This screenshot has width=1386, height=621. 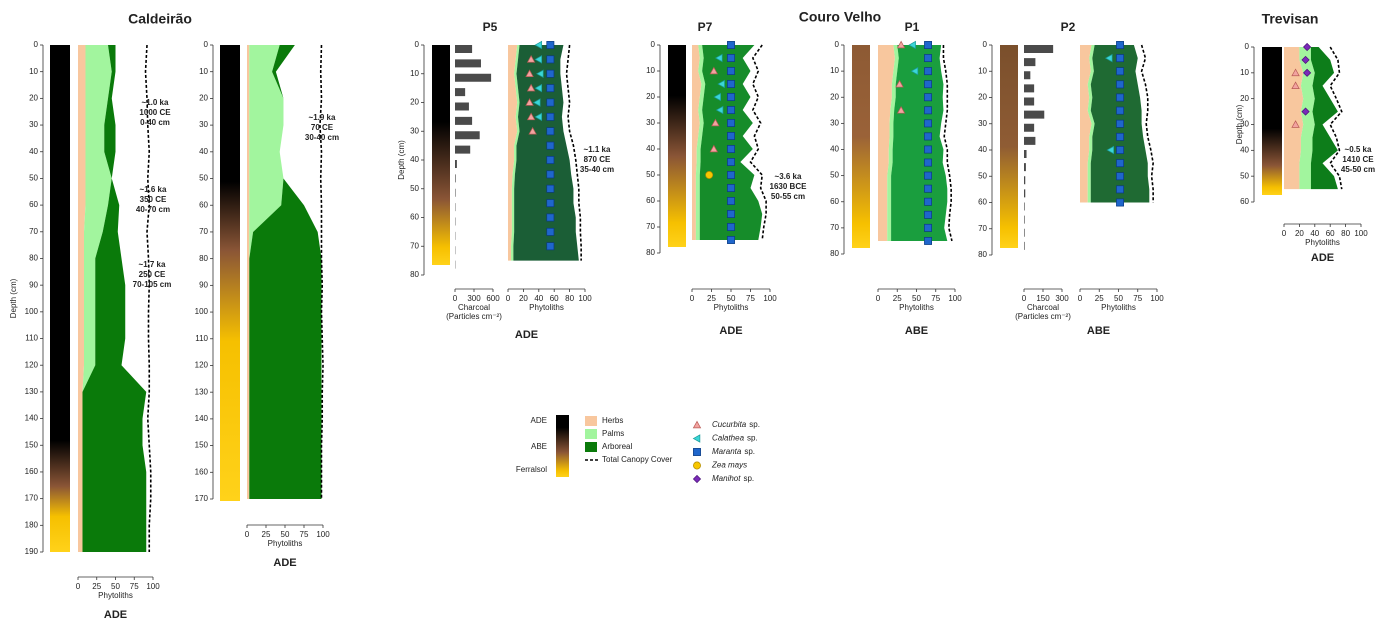 I want to click on soil-label: ABE, so click(x=1098, y=331).